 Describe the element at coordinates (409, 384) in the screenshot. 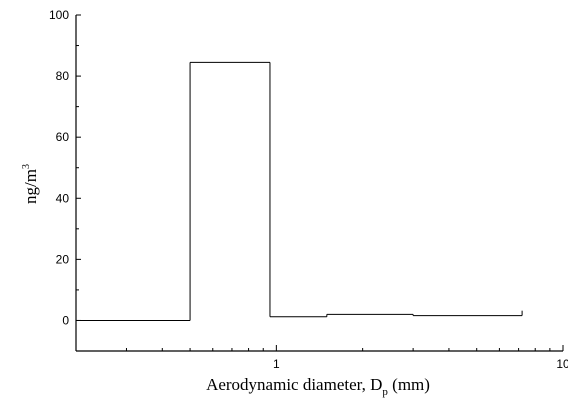

I see `x-axis-title-unit: (mm)` at that location.